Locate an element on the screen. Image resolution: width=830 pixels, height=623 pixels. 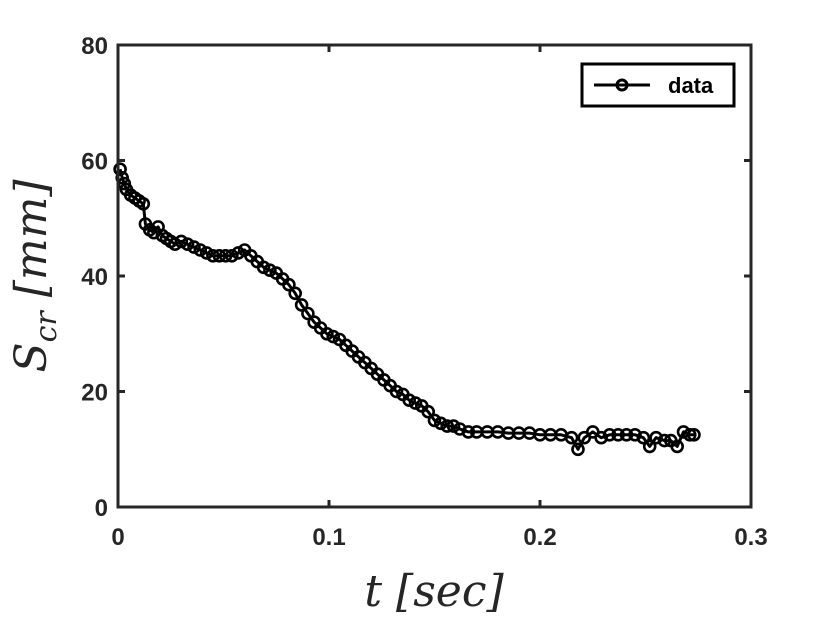
x-axis-label: t [sec] is located at coordinates (434, 591).